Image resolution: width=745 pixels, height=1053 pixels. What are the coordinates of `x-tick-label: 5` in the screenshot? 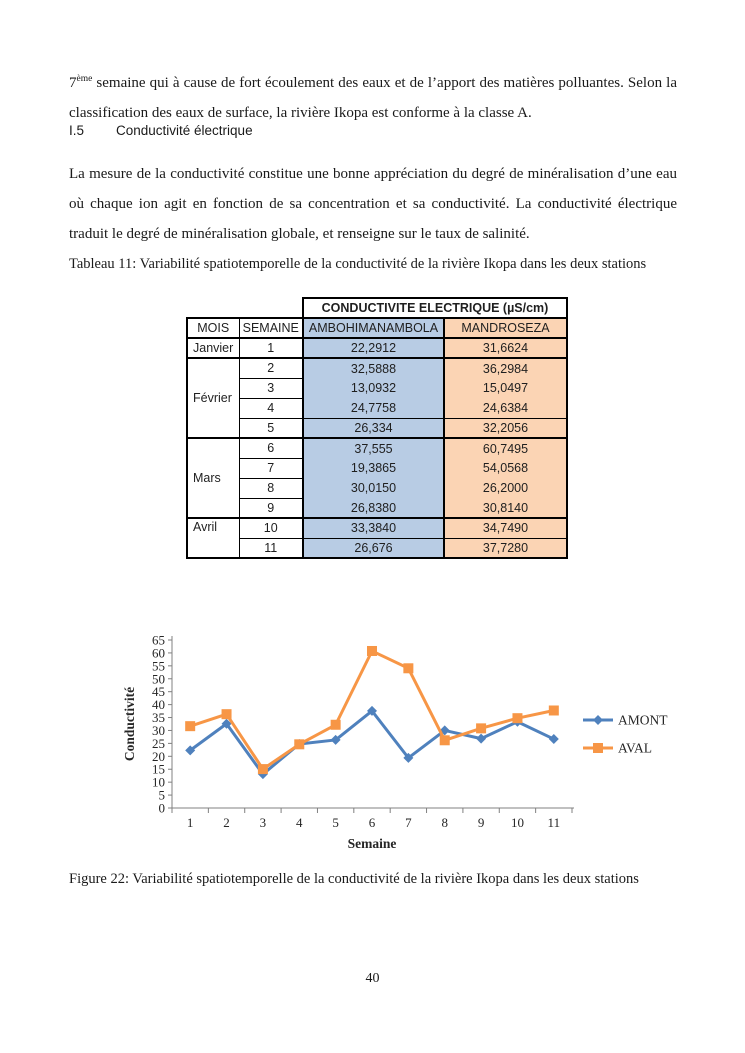 It's located at (335, 822).